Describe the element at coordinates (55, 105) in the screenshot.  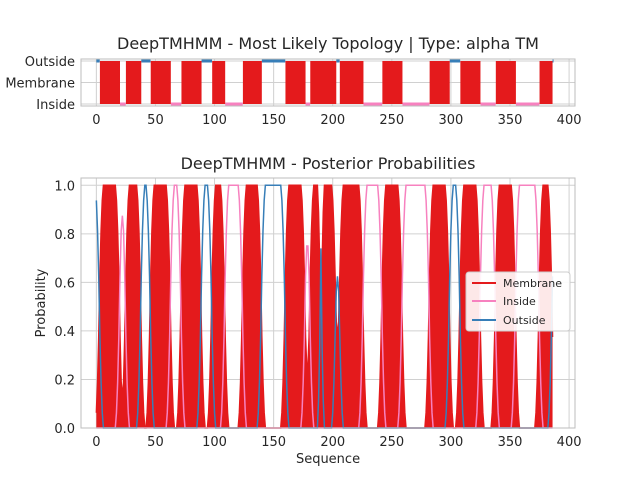
I see `topology-y-tick-label: Inside` at that location.